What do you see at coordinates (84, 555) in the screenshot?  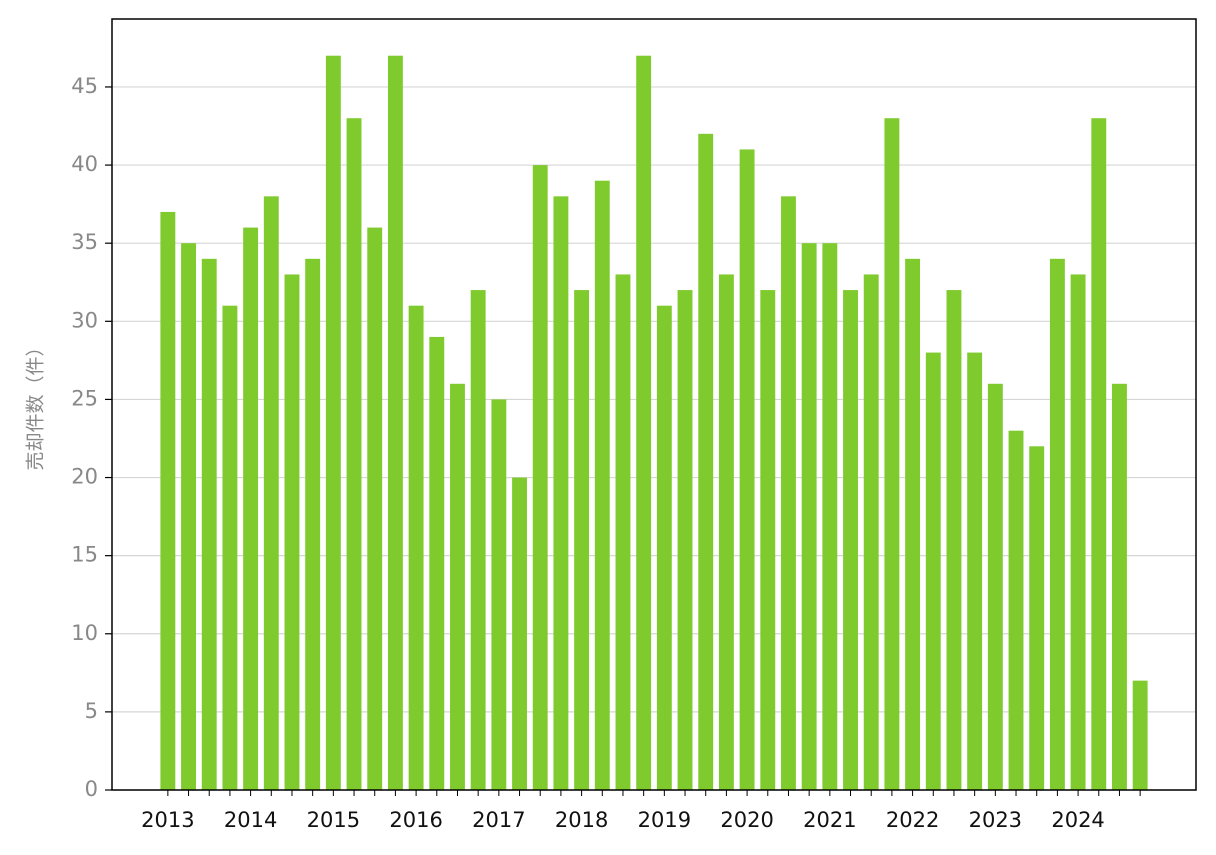 I see `y-tick-label: 15` at bounding box center [84, 555].